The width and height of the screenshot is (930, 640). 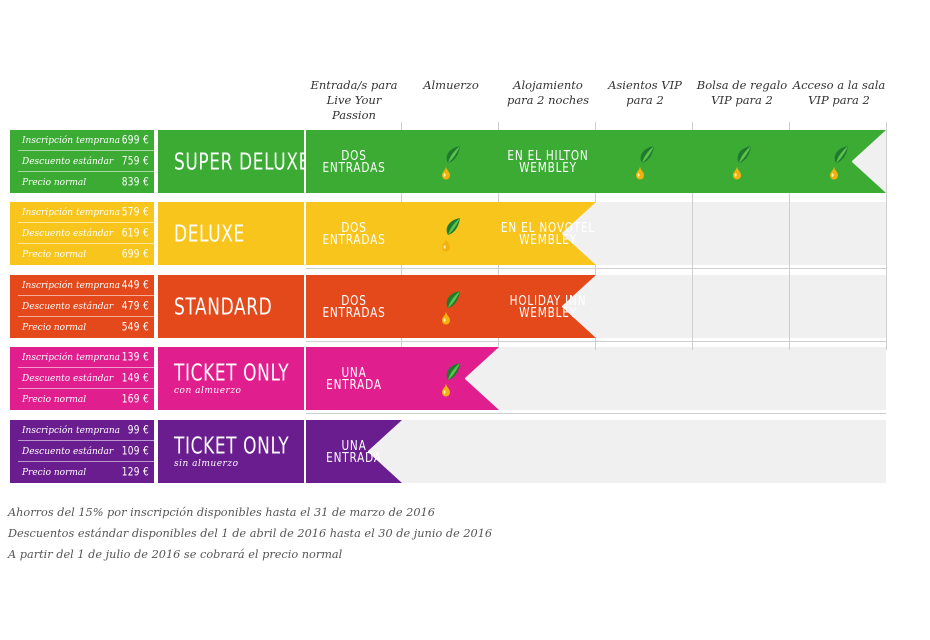 What do you see at coordinates (135, 451) in the screenshot?
I see `standard-price-value: 109 €` at bounding box center [135, 451].